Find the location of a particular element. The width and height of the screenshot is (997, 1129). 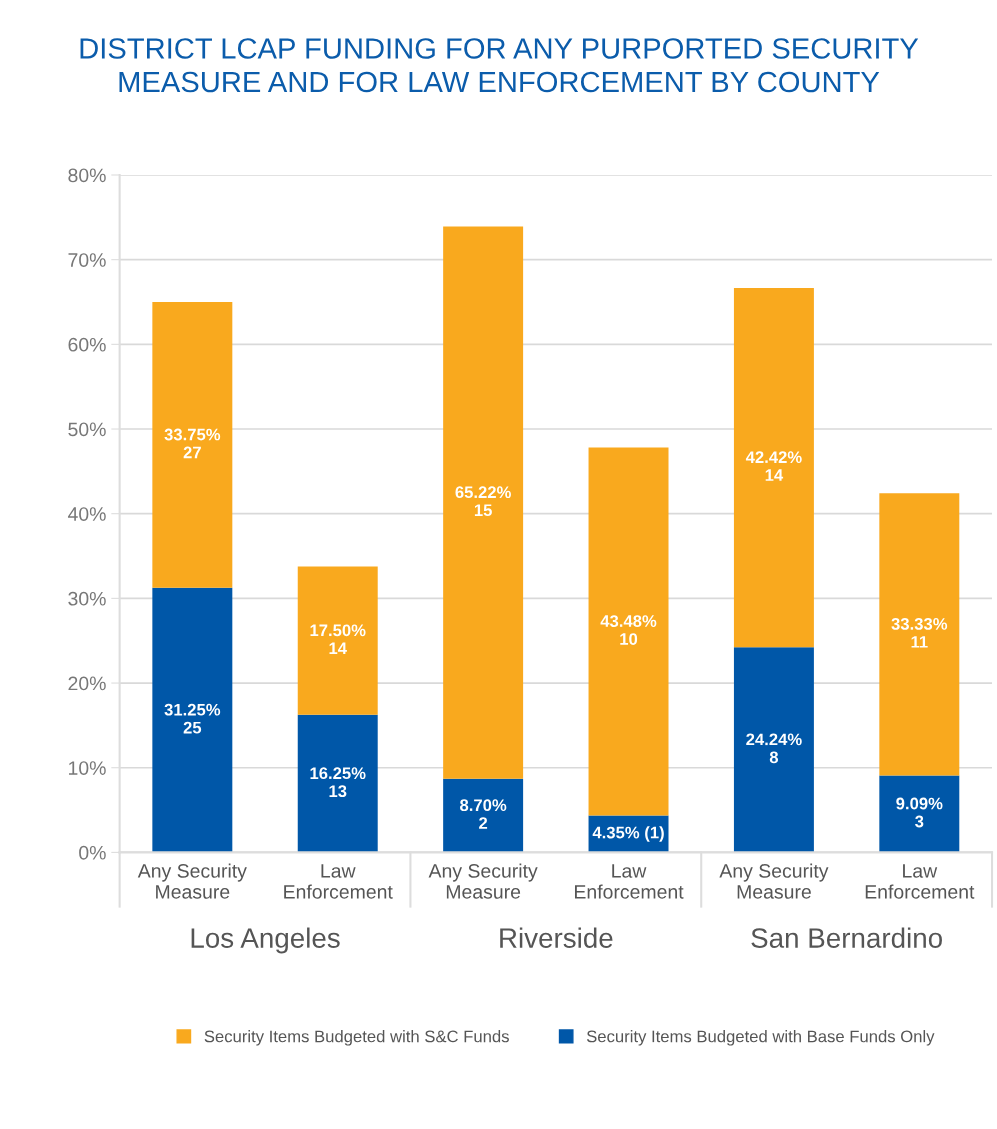

y-tick-label: 10% is located at coordinates (87, 768).